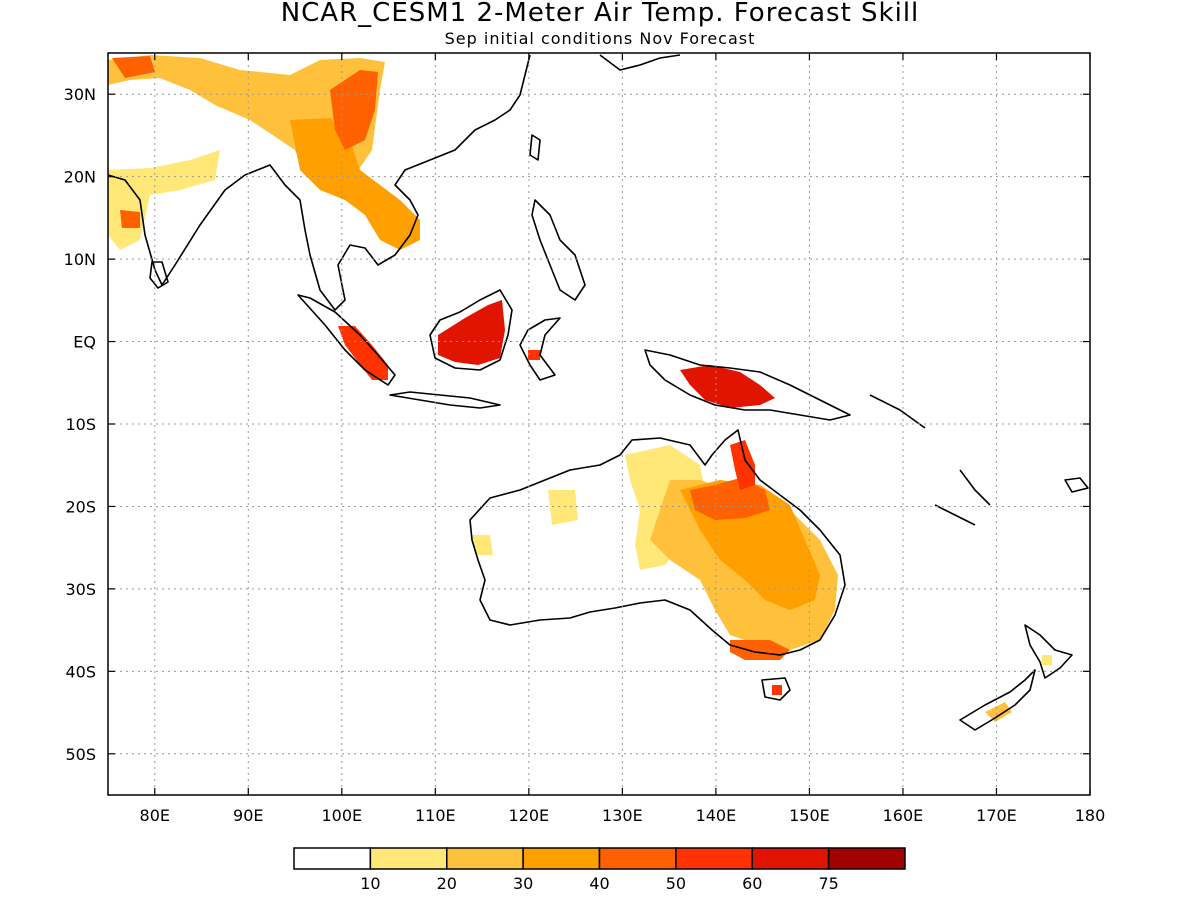  Describe the element at coordinates (248, 815) in the screenshot. I see `lon-tick-label: 90E` at that location.